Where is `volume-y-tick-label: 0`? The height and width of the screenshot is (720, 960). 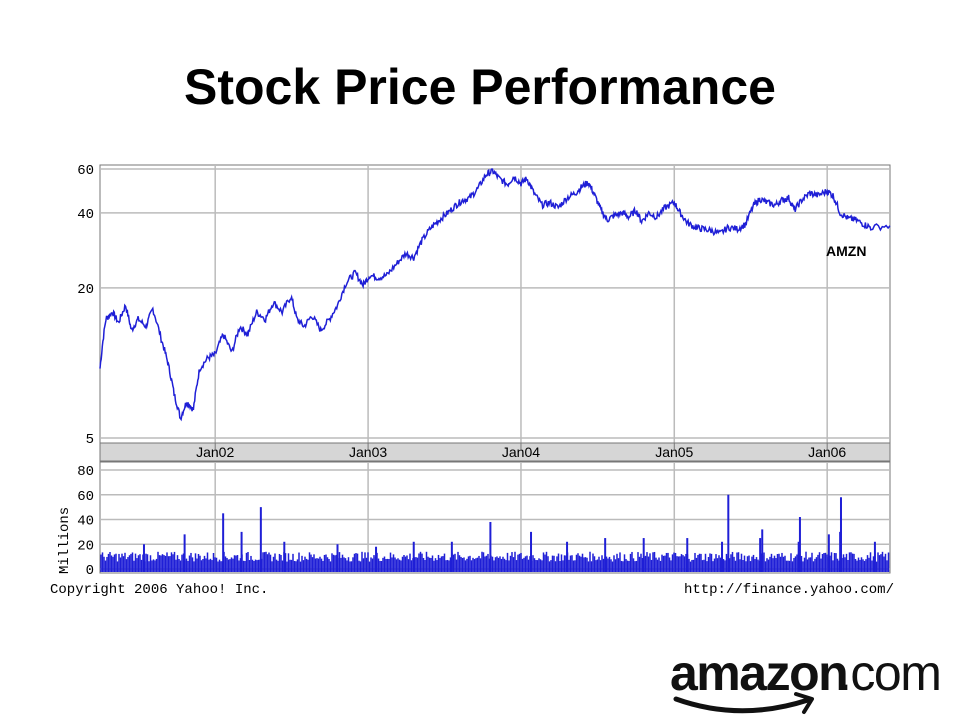 volume-y-tick-label: 0 is located at coordinates (90, 571).